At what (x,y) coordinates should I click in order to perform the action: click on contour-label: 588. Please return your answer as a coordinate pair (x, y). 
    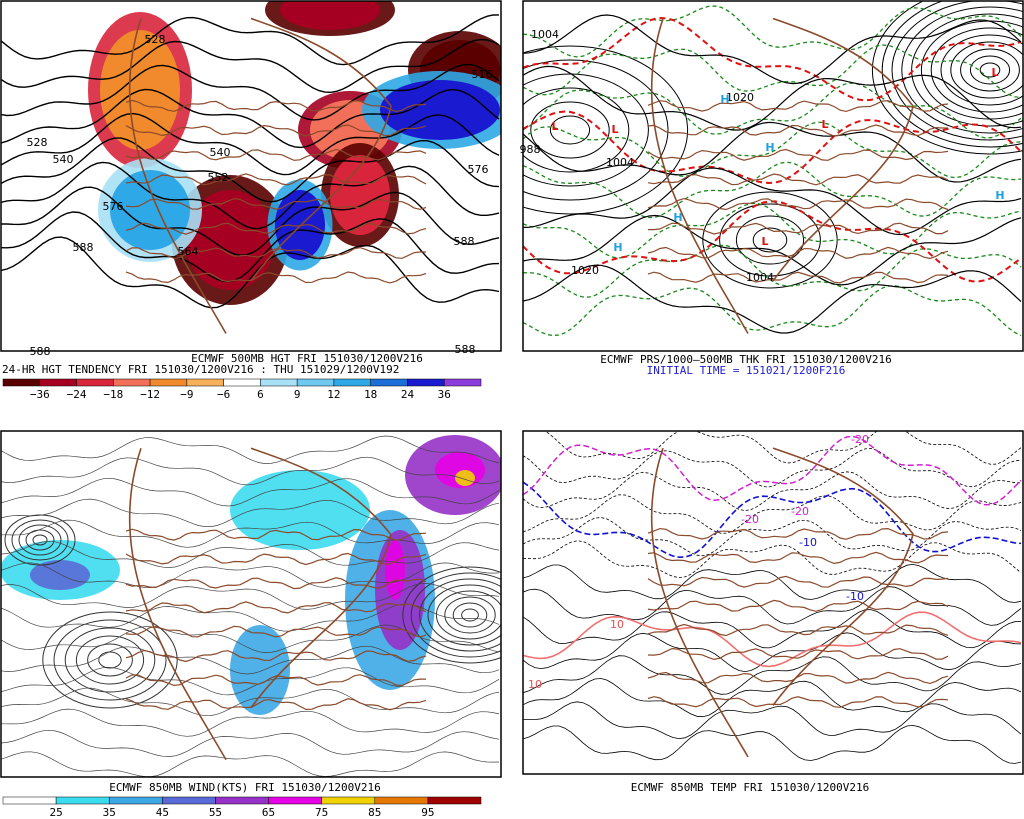
    Looking at the image, I should click on (40, 351).